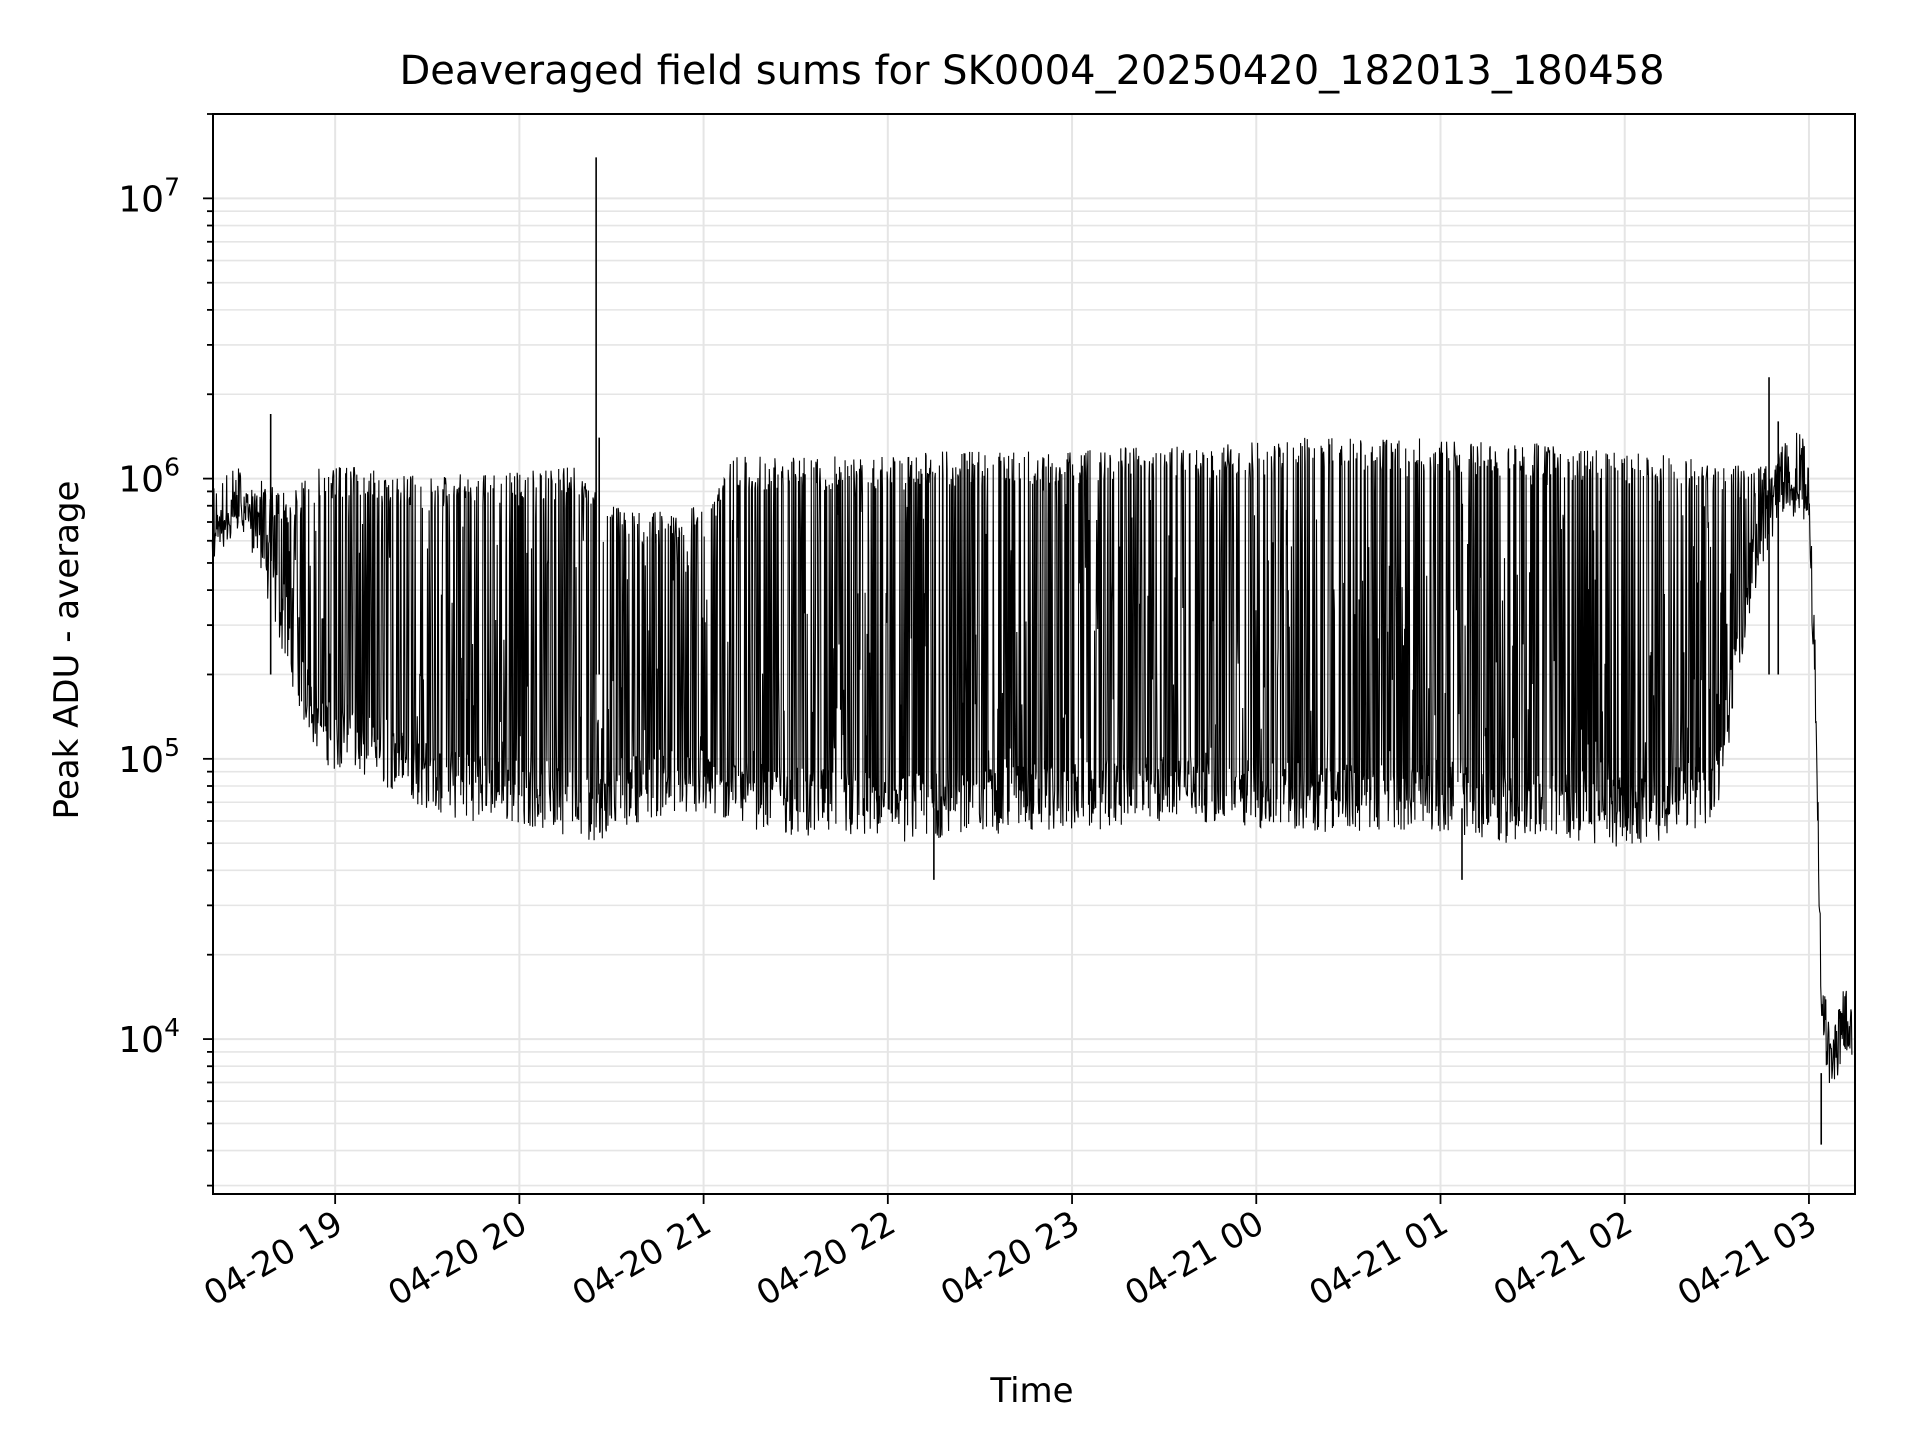  Describe the element at coordinates (165, 650) in the screenshot. I see `y-axis: 10⁴ 10⁵ 10⁶ 10⁷` at that location.